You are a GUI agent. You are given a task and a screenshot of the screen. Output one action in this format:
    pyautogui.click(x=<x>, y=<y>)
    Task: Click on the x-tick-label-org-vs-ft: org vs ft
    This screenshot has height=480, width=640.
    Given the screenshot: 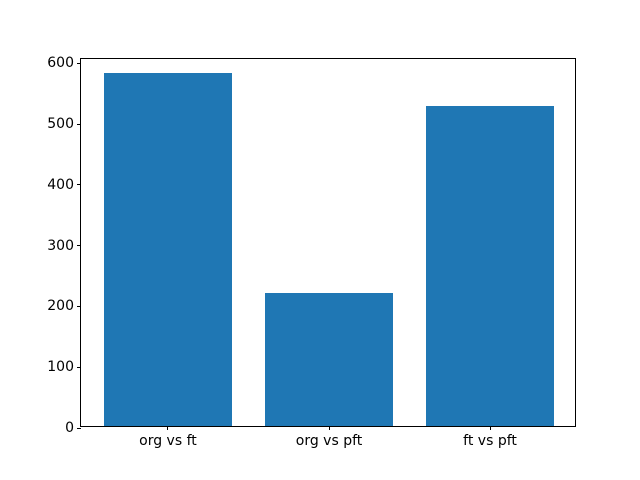 What is the action you would take?
    pyautogui.click(x=168, y=441)
    